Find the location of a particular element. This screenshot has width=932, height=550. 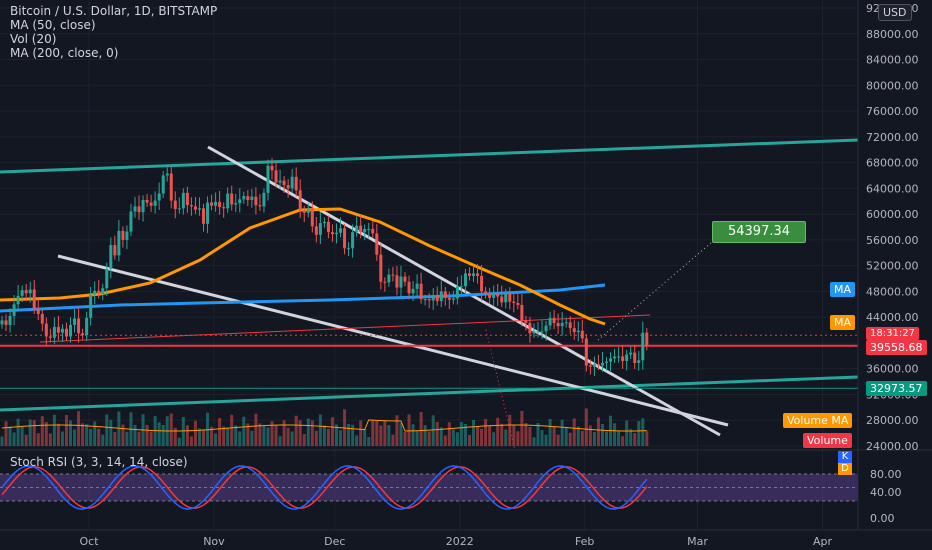

time-tick-label: Apr is located at coordinates (823, 541).